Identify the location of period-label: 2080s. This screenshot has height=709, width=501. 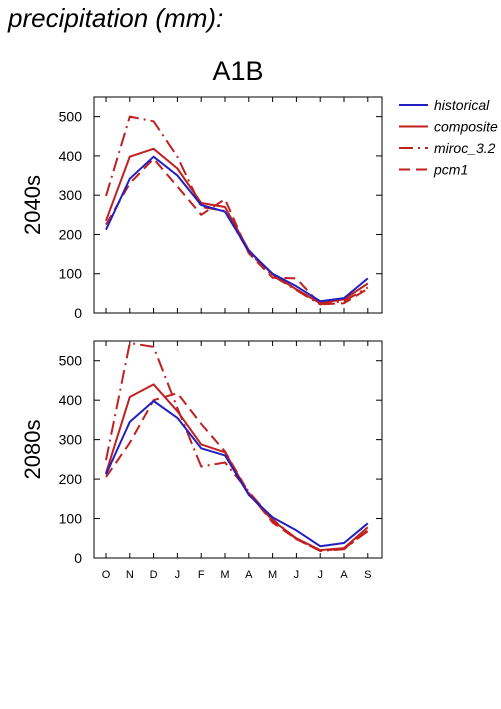
(32, 450).